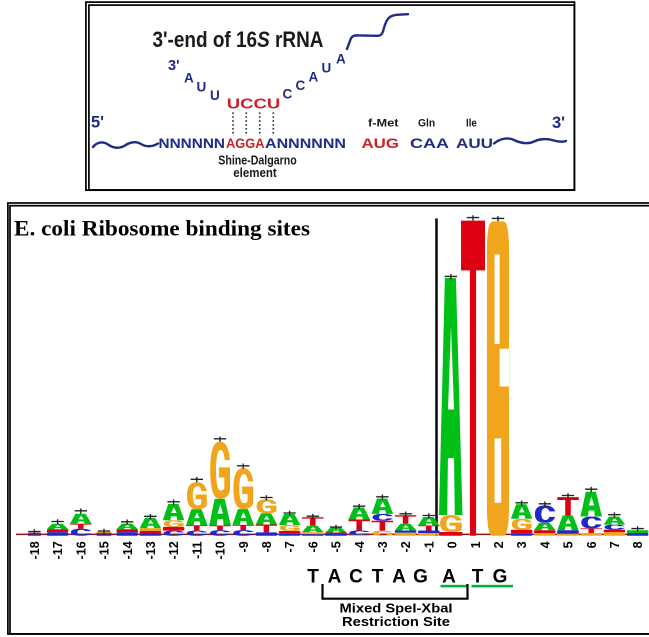  What do you see at coordinates (476, 544) in the screenshot?
I see `svg-text: 1` at bounding box center [476, 544].